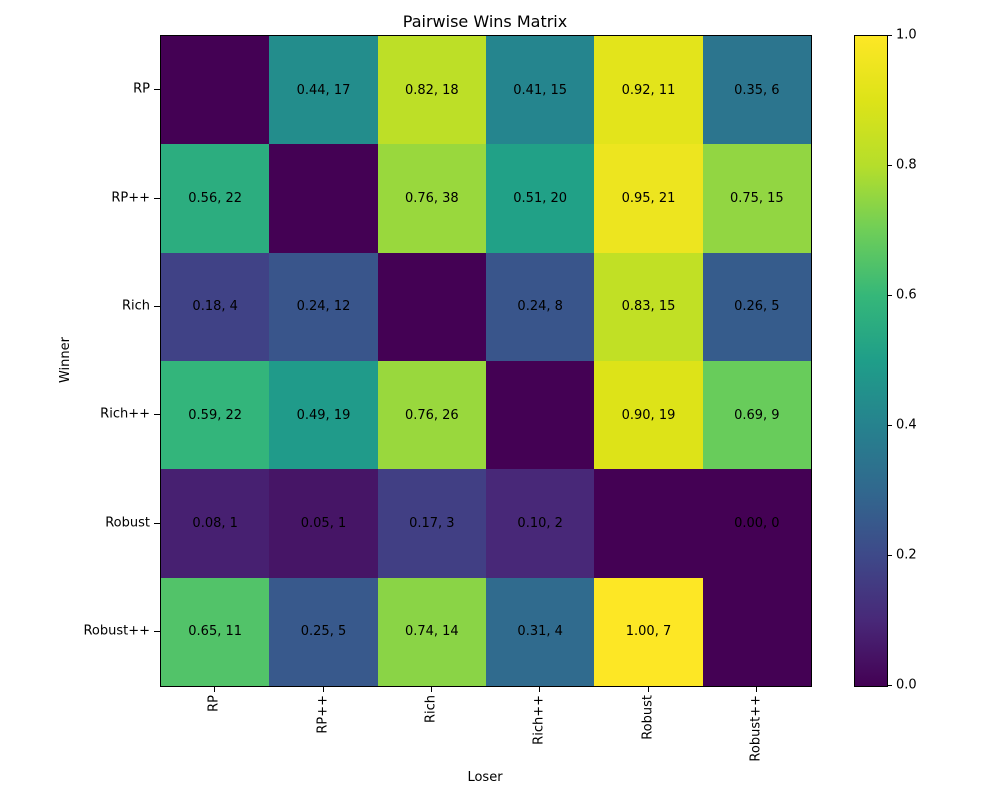 The width and height of the screenshot is (1000, 802). Describe the element at coordinates (757, 307) in the screenshot. I see `heatmap-cell-label: 0.26, 5` at that location.